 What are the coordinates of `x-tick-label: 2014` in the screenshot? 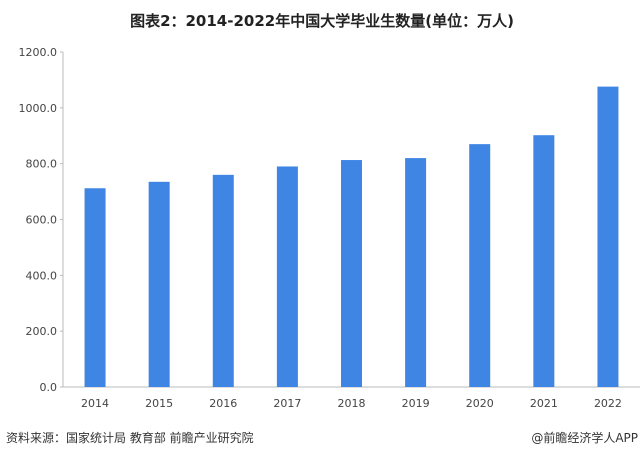 It's located at (95, 403).